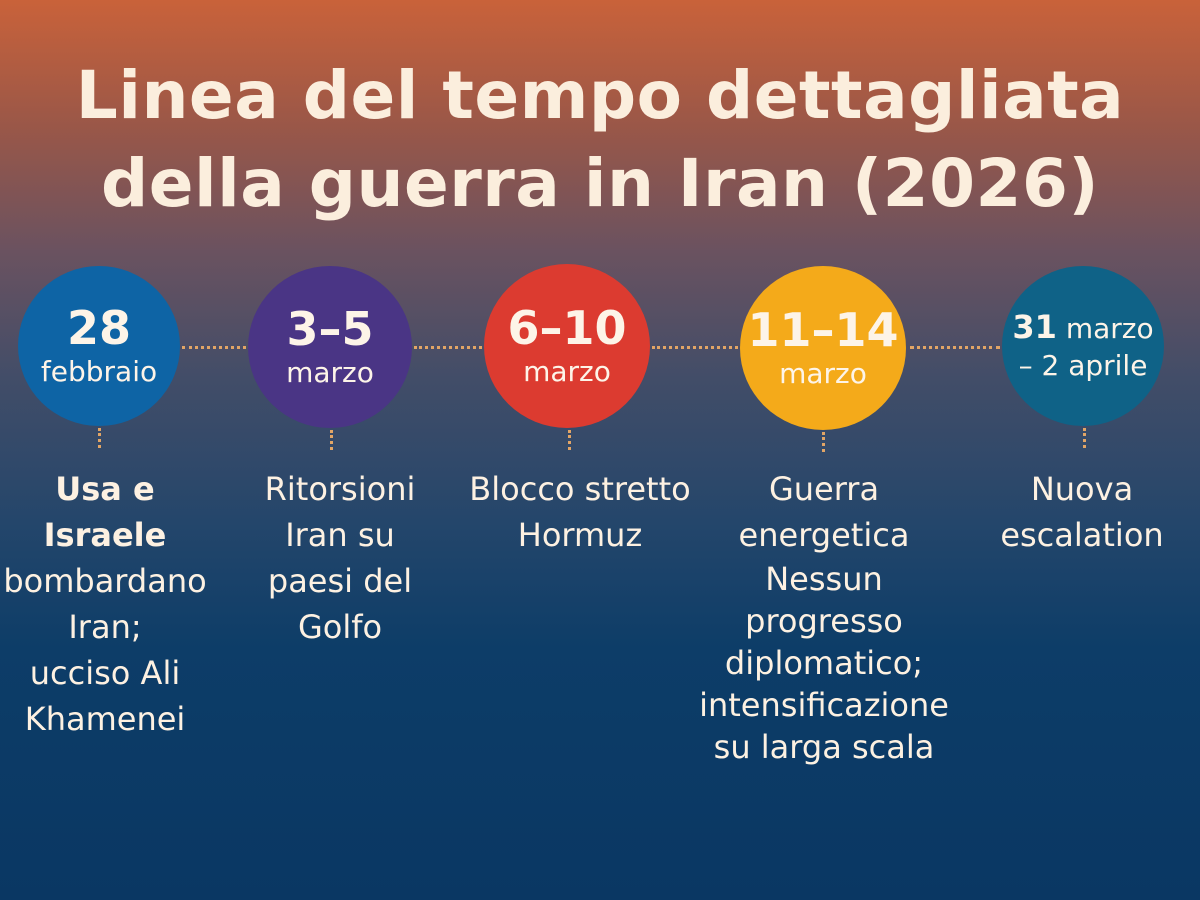 This screenshot has height=900, width=1200. I want to click on event-2-description: Ritorsioni Iran su paesi del Golfo, so click(340, 558).